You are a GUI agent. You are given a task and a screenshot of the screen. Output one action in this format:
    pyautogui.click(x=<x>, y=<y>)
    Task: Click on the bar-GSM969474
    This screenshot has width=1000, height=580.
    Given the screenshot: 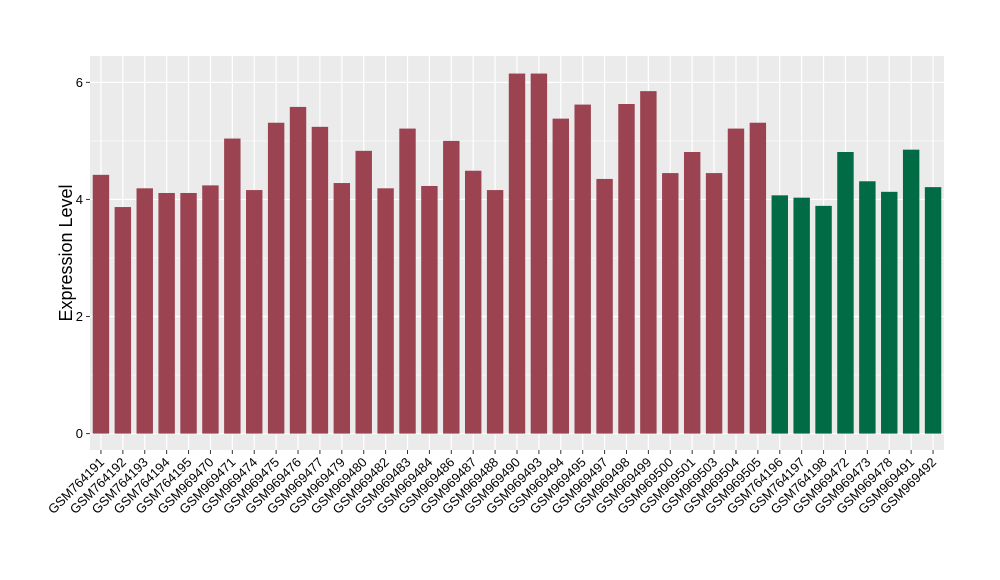 What is the action you would take?
    pyautogui.click(x=254, y=312)
    